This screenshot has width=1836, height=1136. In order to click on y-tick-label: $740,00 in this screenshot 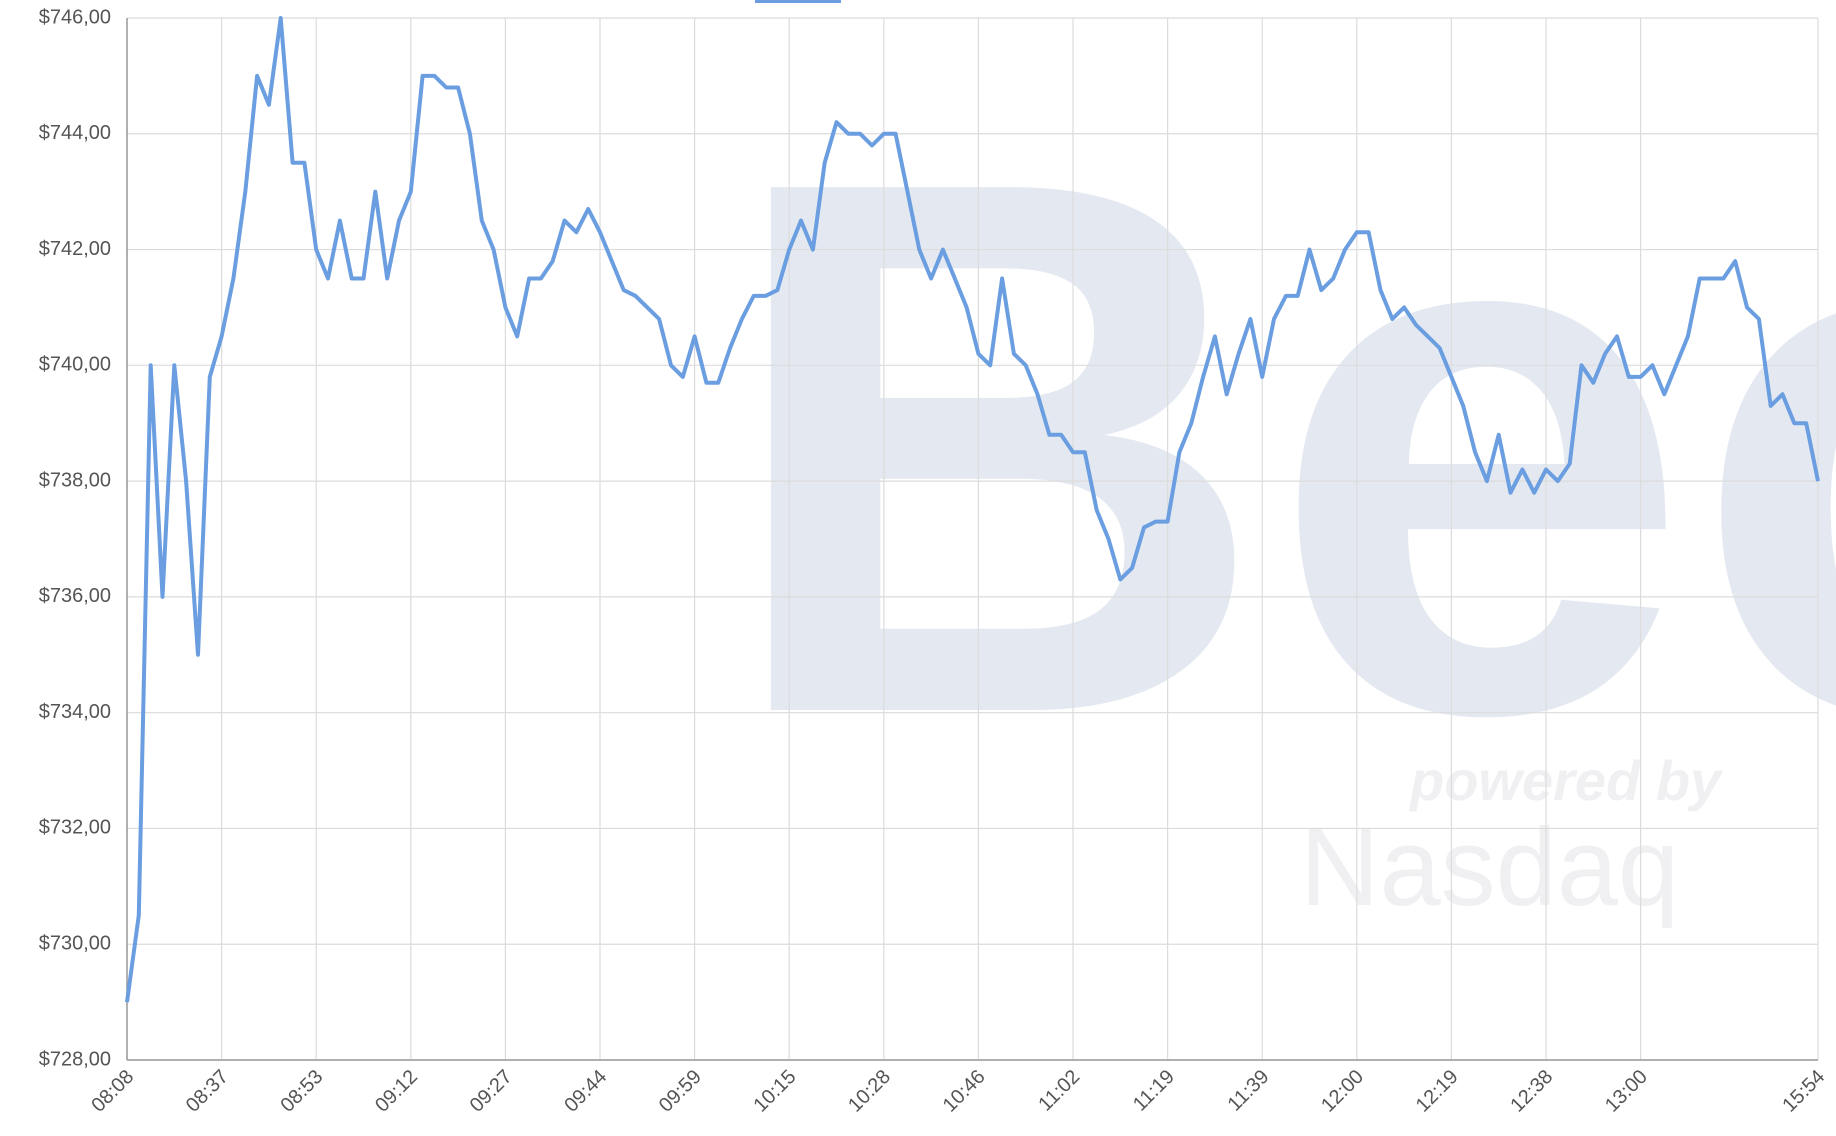, I will do `click(75, 365)`.